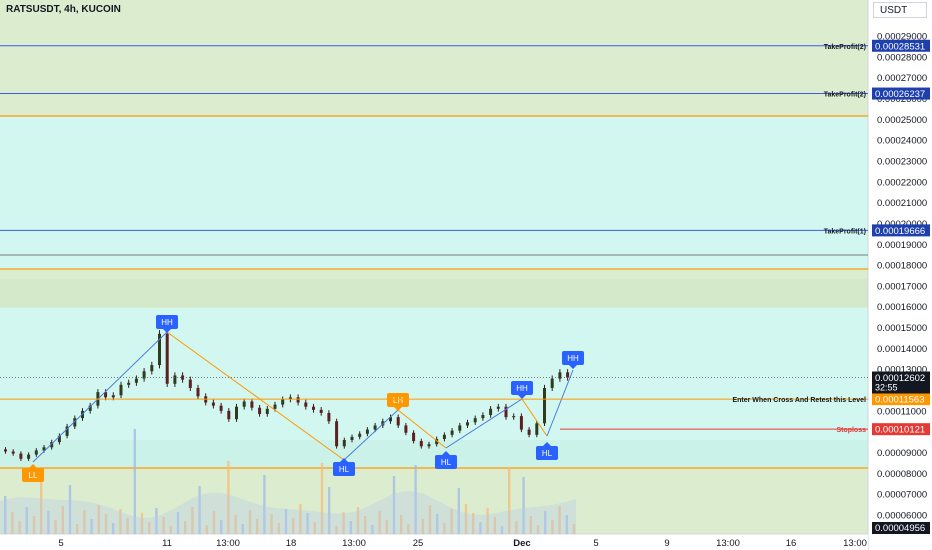 This screenshot has width=932, height=550. Describe the element at coordinates (900, 10) in the screenshot. I see `currency-selector: USDT` at that location.